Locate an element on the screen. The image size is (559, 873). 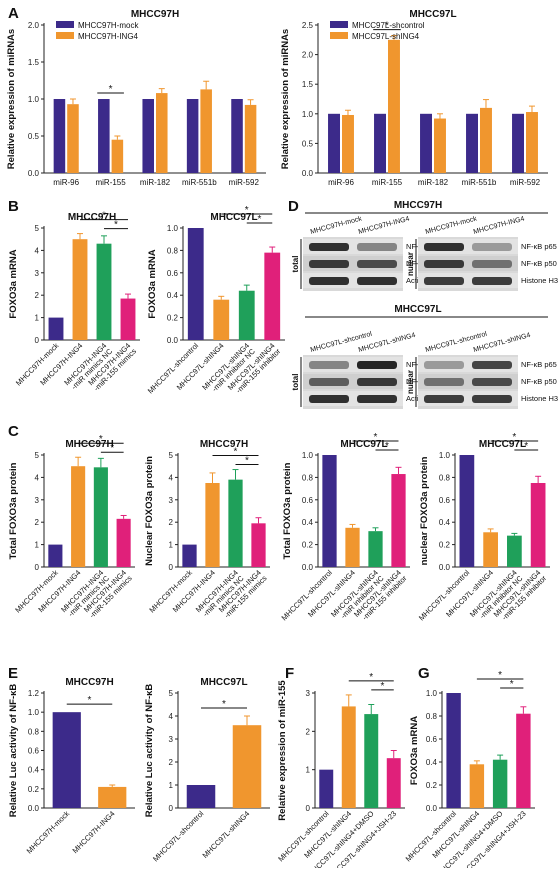
blot-side-label: nulear is located at coordinates (410, 382).